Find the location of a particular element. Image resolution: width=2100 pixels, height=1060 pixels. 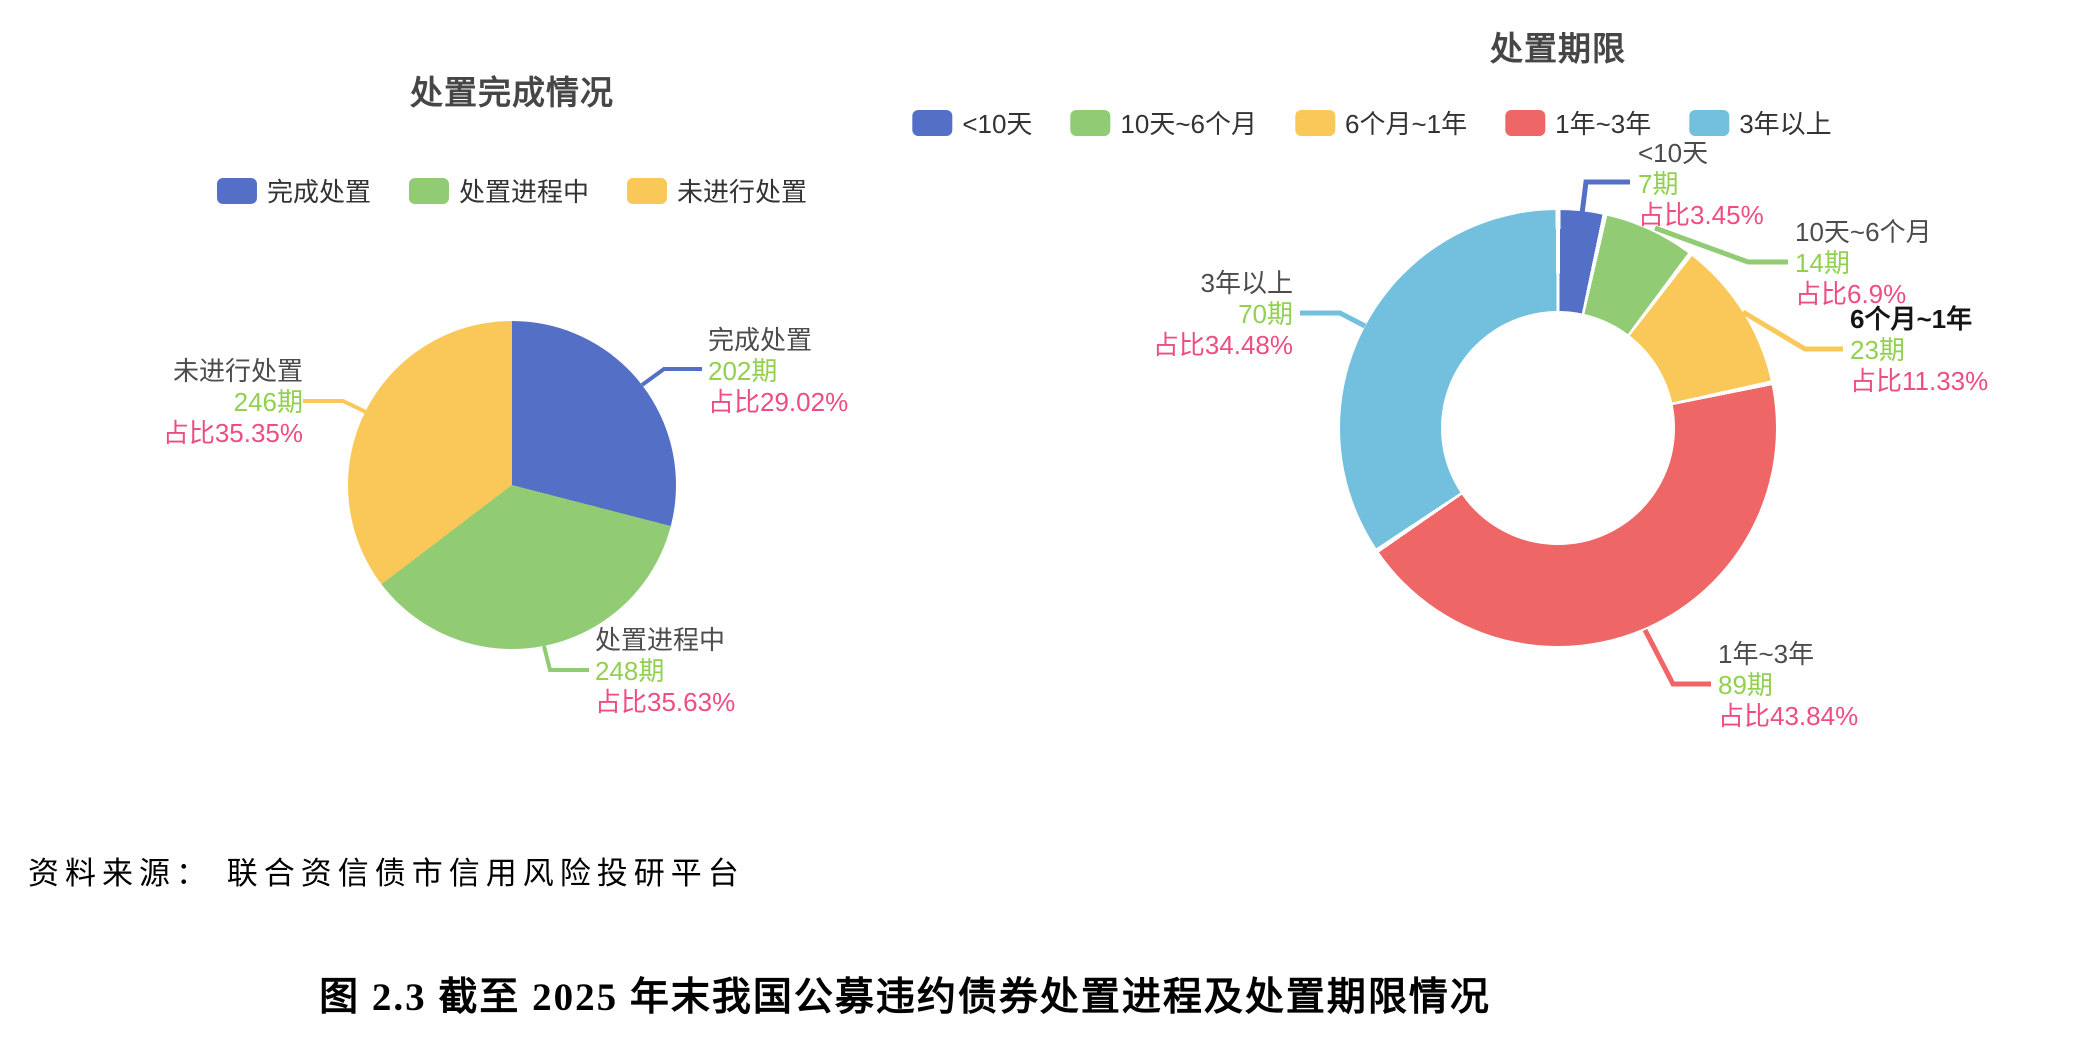

callout-name: <10天 is located at coordinates (1673, 153).